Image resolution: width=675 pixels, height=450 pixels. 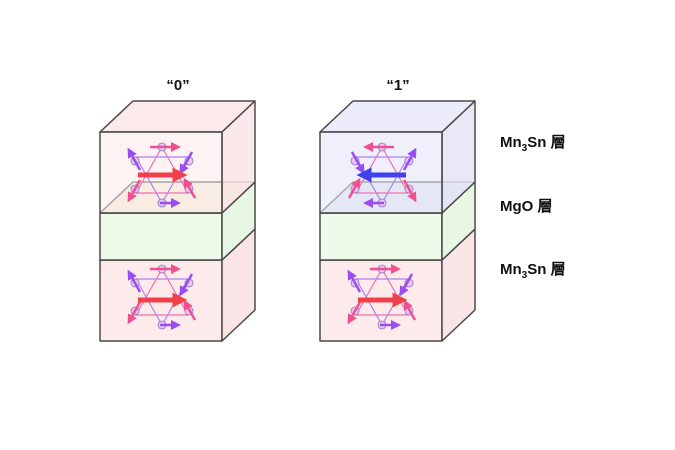 I want to click on layer-label-top: Mn3Sn 層, so click(x=533, y=144).